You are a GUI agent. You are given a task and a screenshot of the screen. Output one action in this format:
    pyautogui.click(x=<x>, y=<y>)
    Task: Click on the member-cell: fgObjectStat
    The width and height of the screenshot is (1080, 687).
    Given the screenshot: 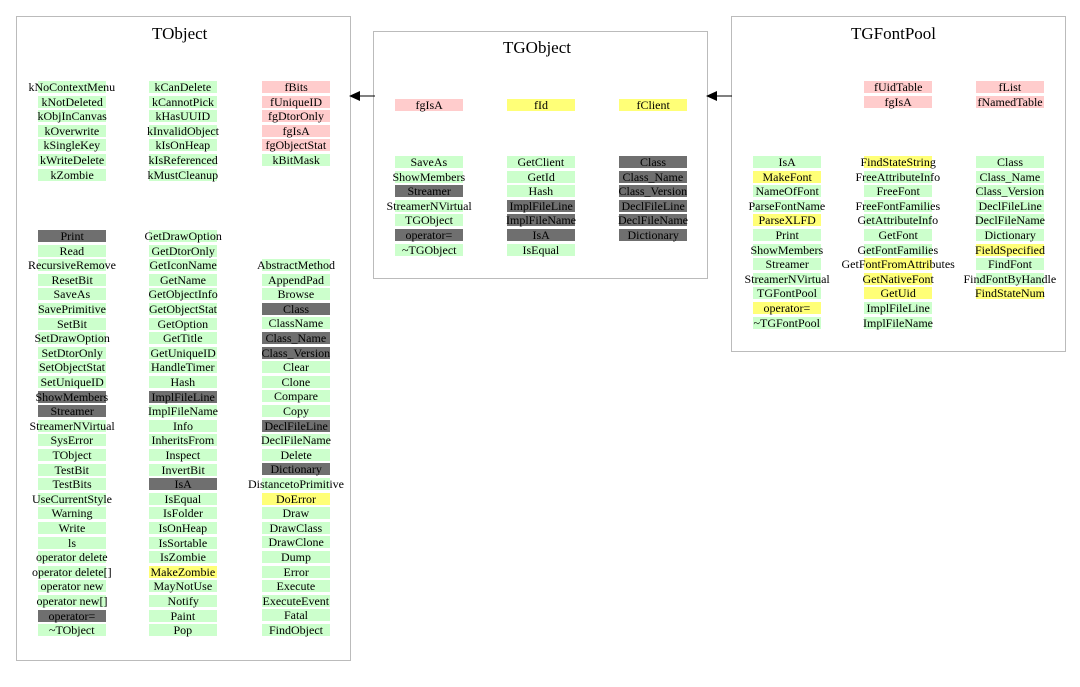 What is the action you would take?
    pyautogui.click(x=296, y=145)
    